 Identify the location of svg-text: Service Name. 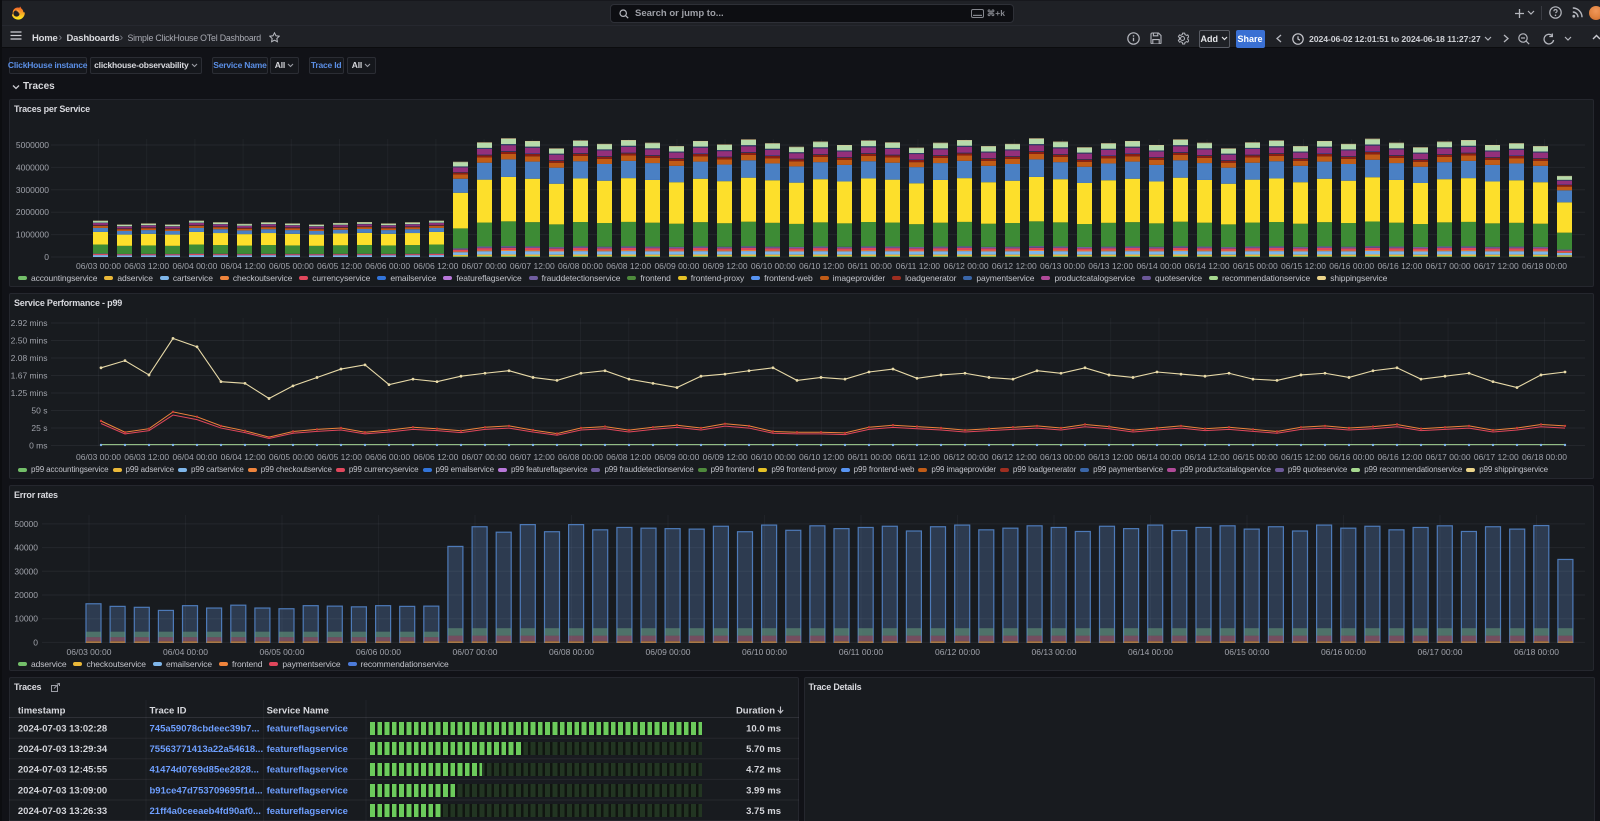
(298, 711).